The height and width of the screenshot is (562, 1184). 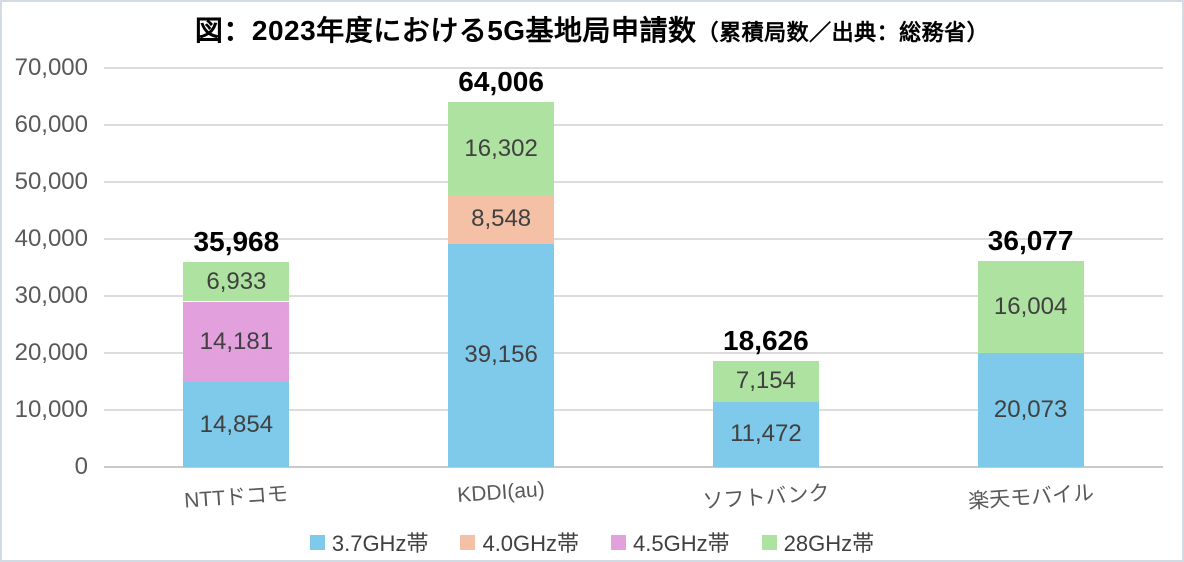 I want to click on bar-segment: 11,472, so click(x=765, y=434).